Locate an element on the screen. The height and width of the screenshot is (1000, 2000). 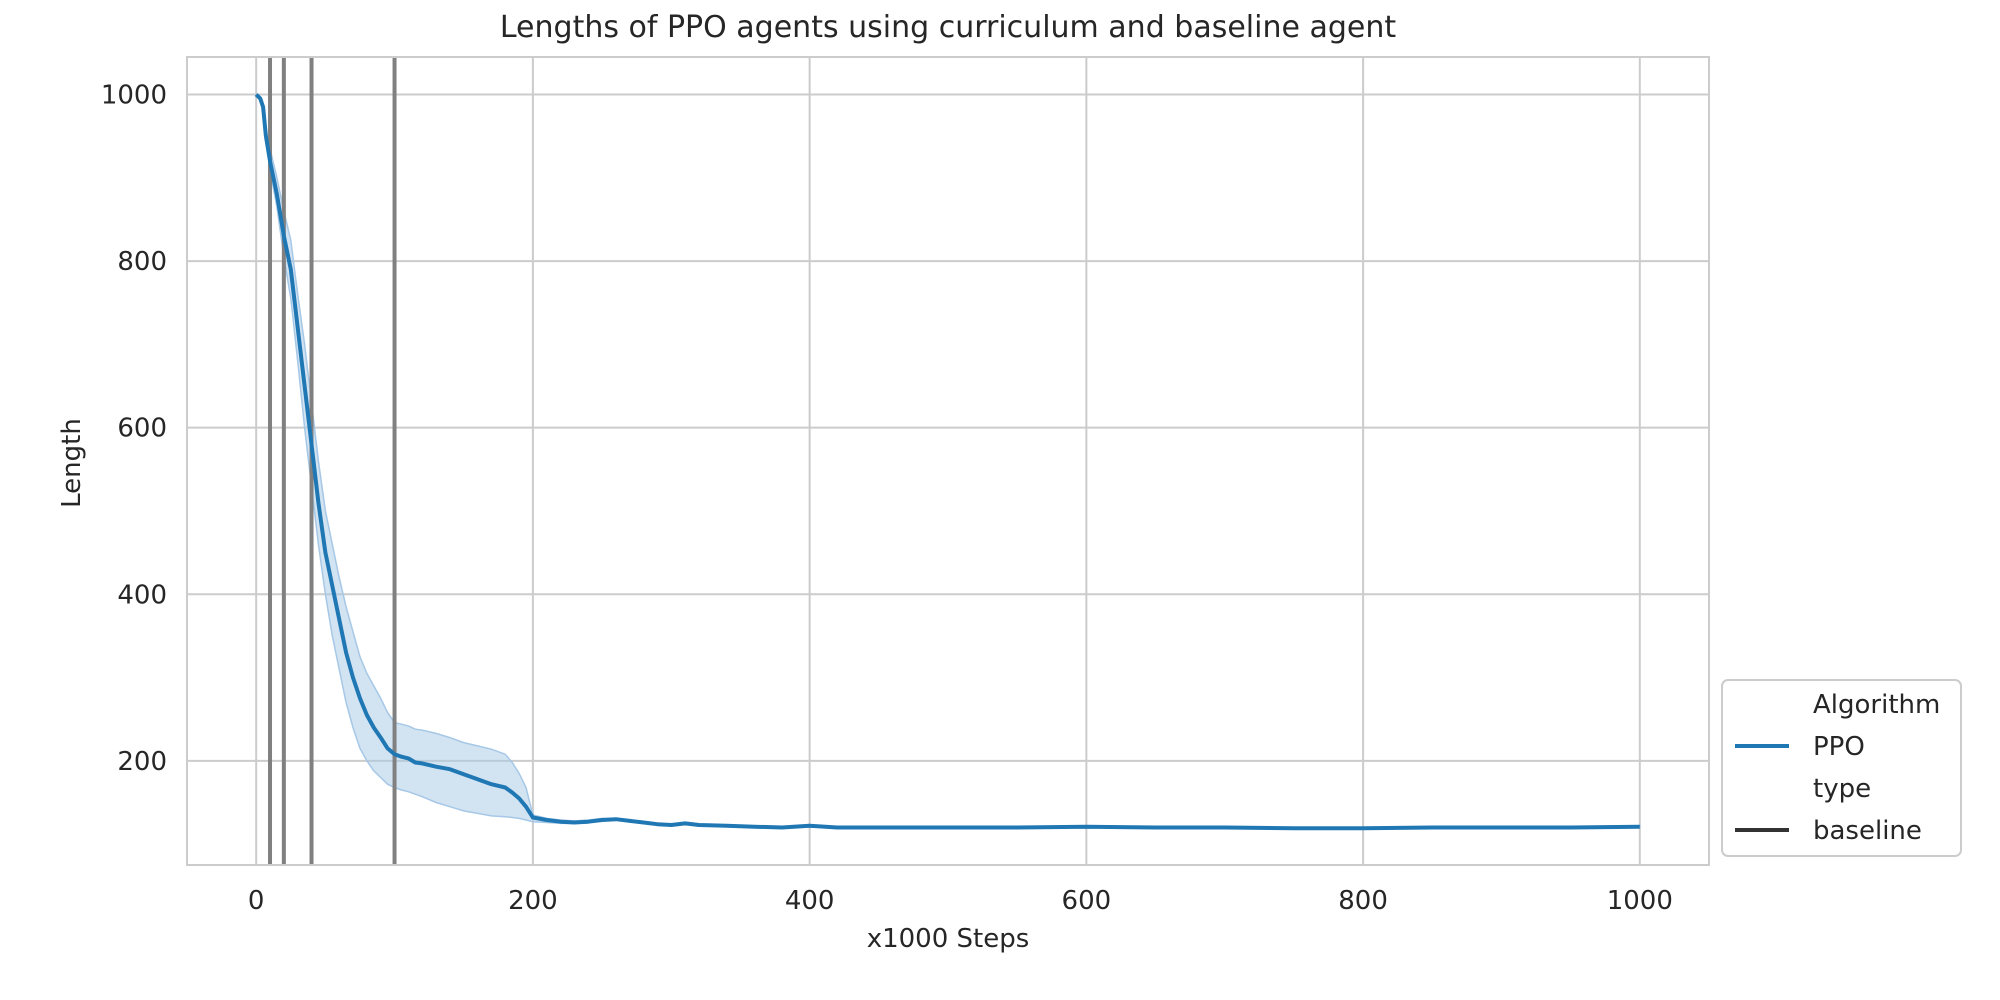
x-tick-labels: 0 200 400 600 800 1000 is located at coordinates (960, 901).